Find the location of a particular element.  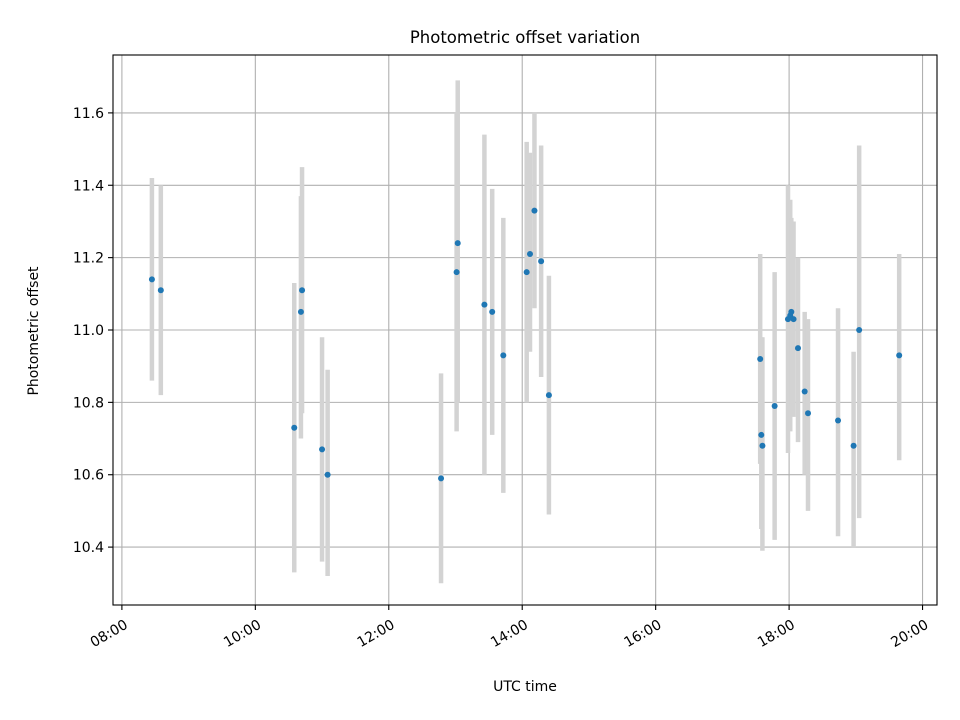

x-tick-label: 08:00 is located at coordinates (109, 634).